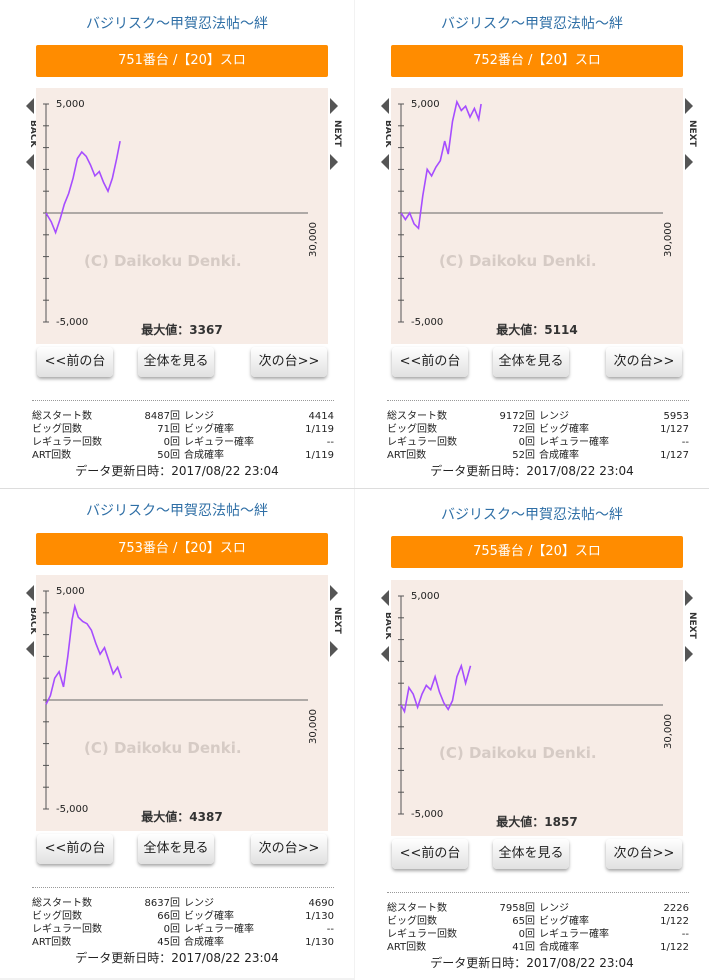 The image size is (709, 980). What do you see at coordinates (182, 549) in the screenshot?
I see `machine-label: 753番台 /【20】スロ` at bounding box center [182, 549].